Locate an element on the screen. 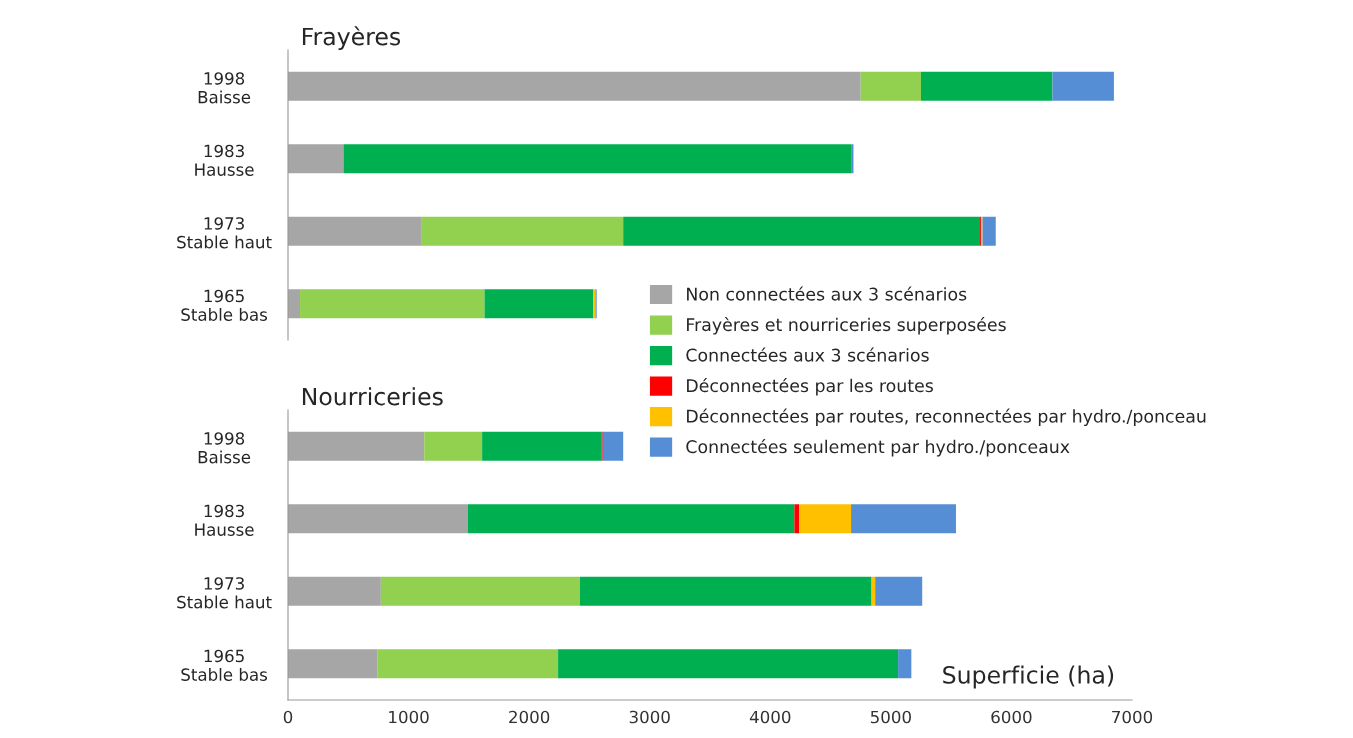 The width and height of the screenshot is (1353, 738). x-tick-label: 5000 is located at coordinates (890, 717).